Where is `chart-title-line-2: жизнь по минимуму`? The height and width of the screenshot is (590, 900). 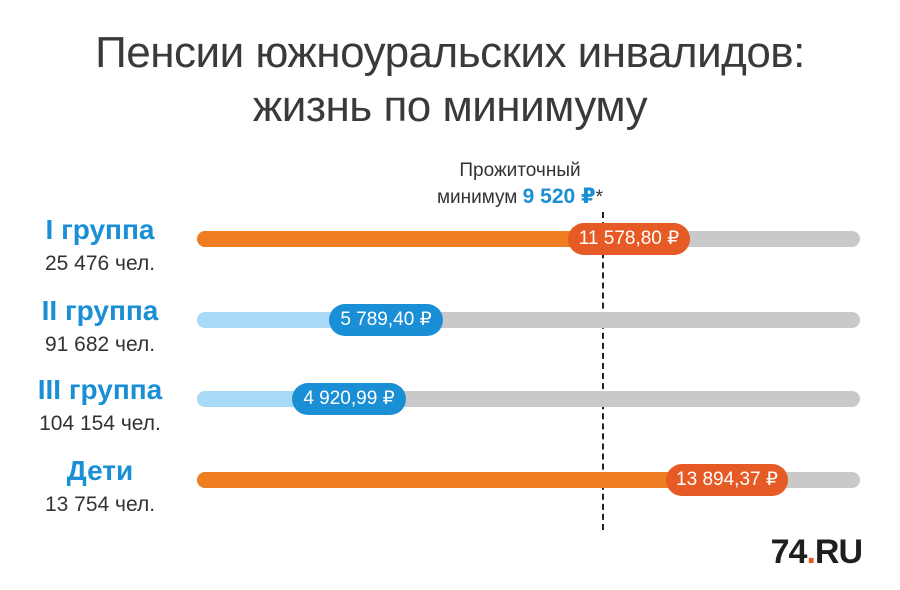
chart-title-line-2: жизнь по минимуму is located at coordinates (450, 106).